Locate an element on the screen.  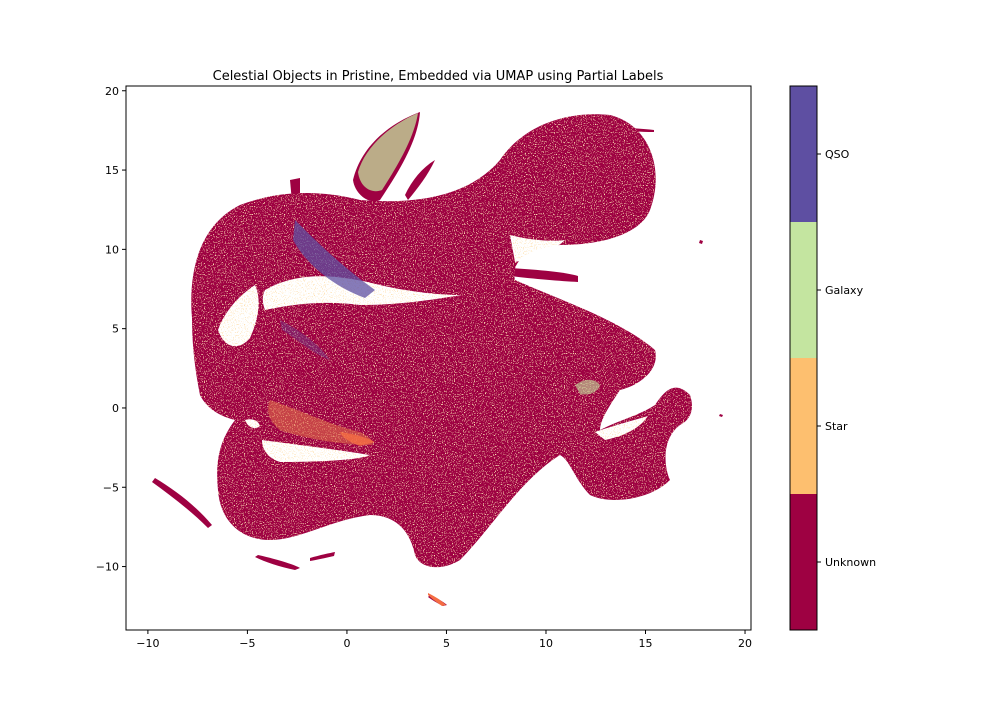
x-tick-label: 20 is located at coordinates (745, 643).